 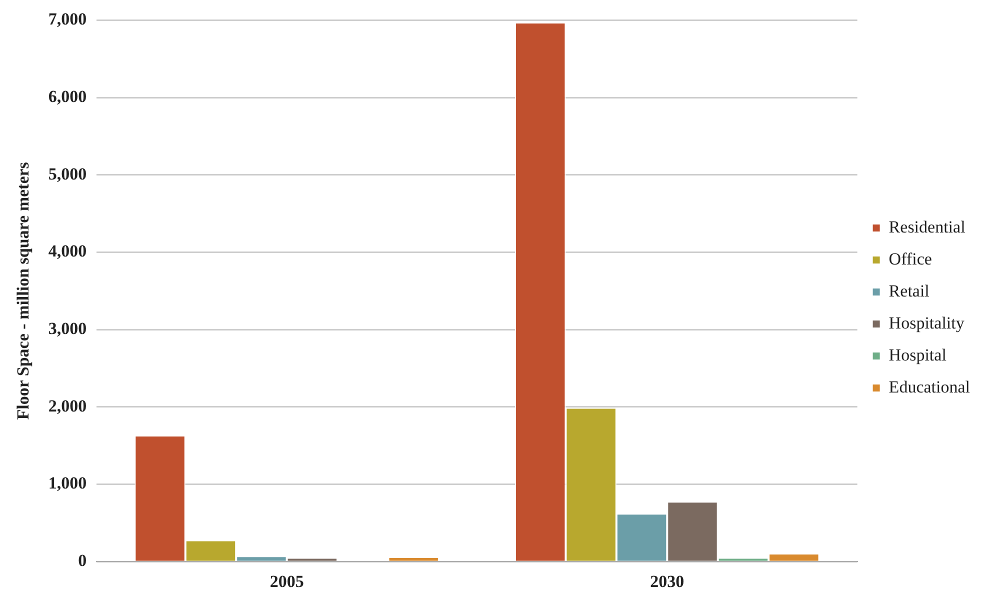 What do you see at coordinates (67, 483) in the screenshot?
I see `y-tick-label: 1,000` at bounding box center [67, 483].